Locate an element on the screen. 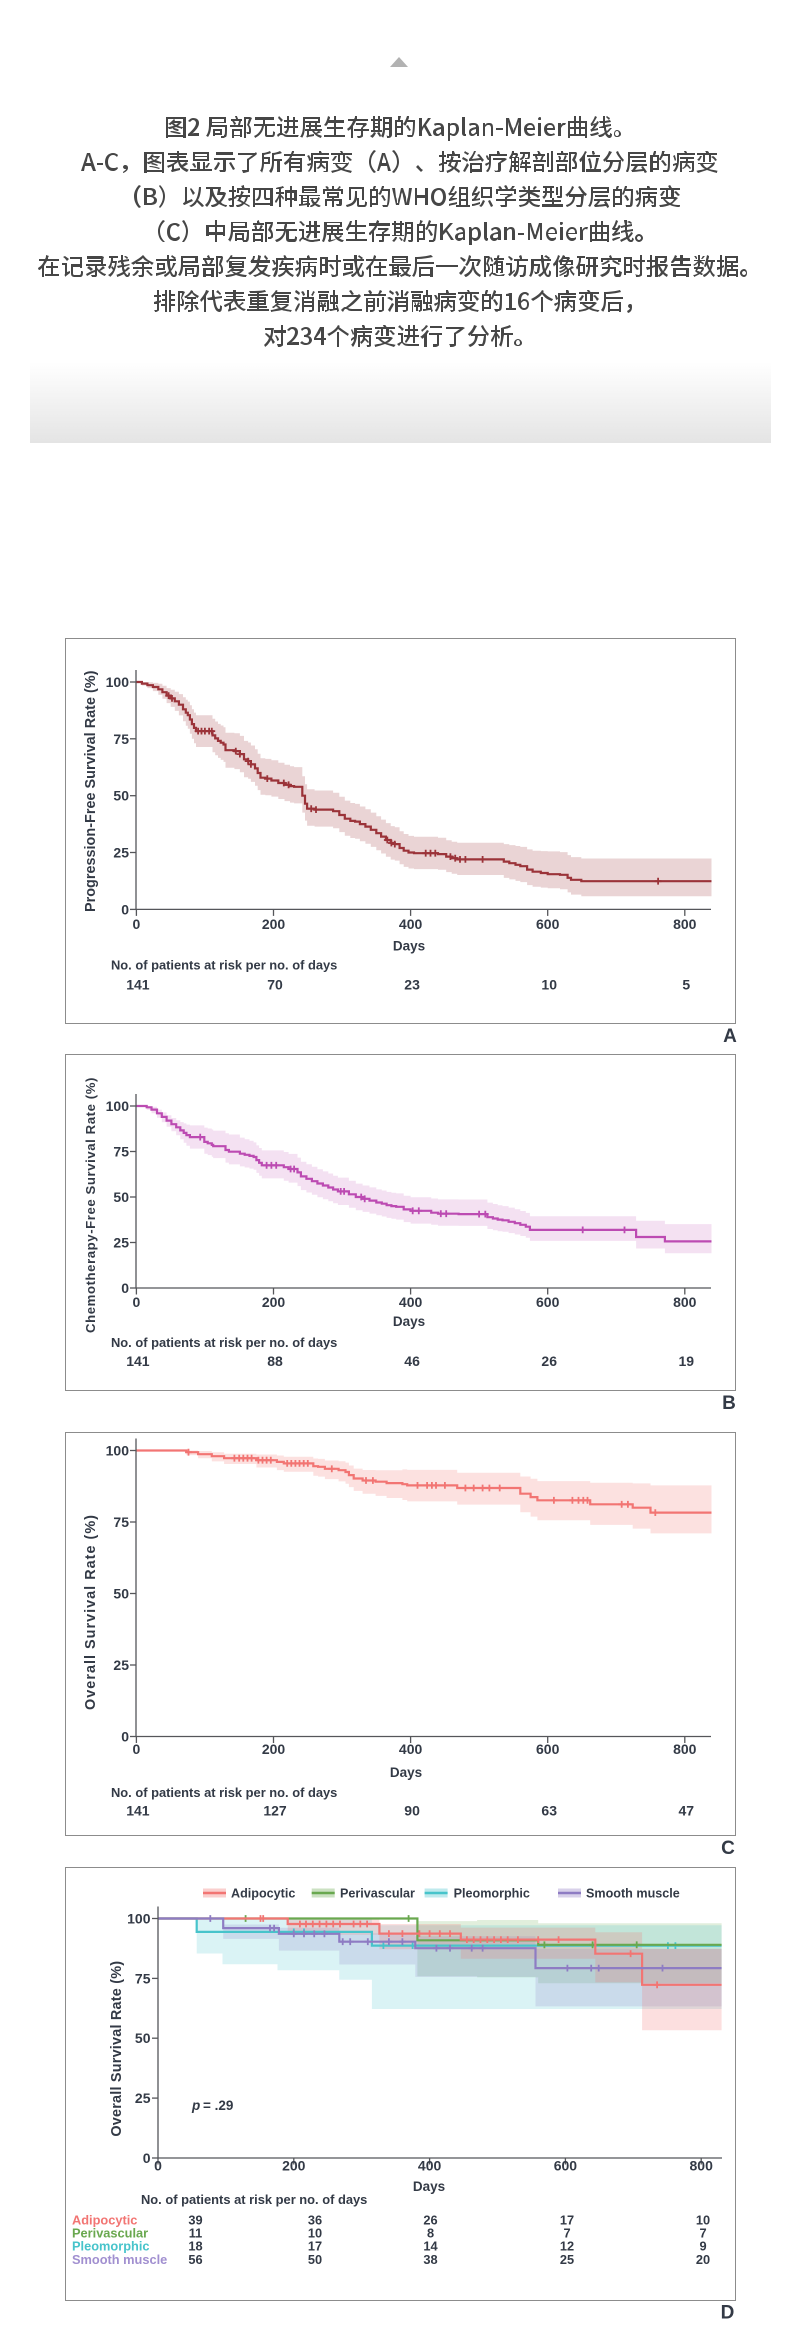 The height and width of the screenshot is (2352, 800). svg-text: 70 is located at coordinates (275, 985).